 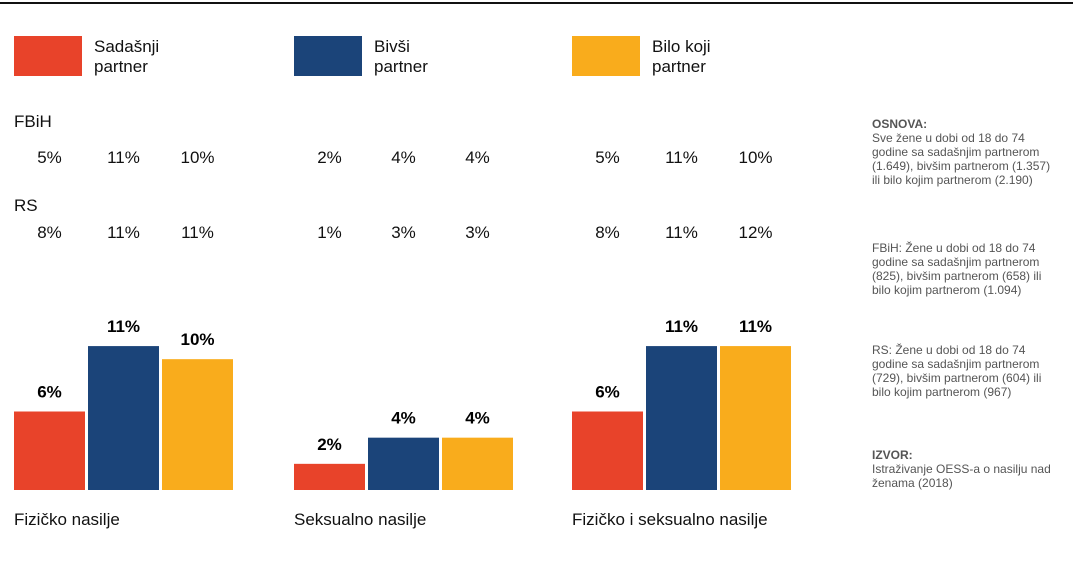 What do you see at coordinates (329, 157) in the screenshot?
I see `table-cell: 2%` at bounding box center [329, 157].